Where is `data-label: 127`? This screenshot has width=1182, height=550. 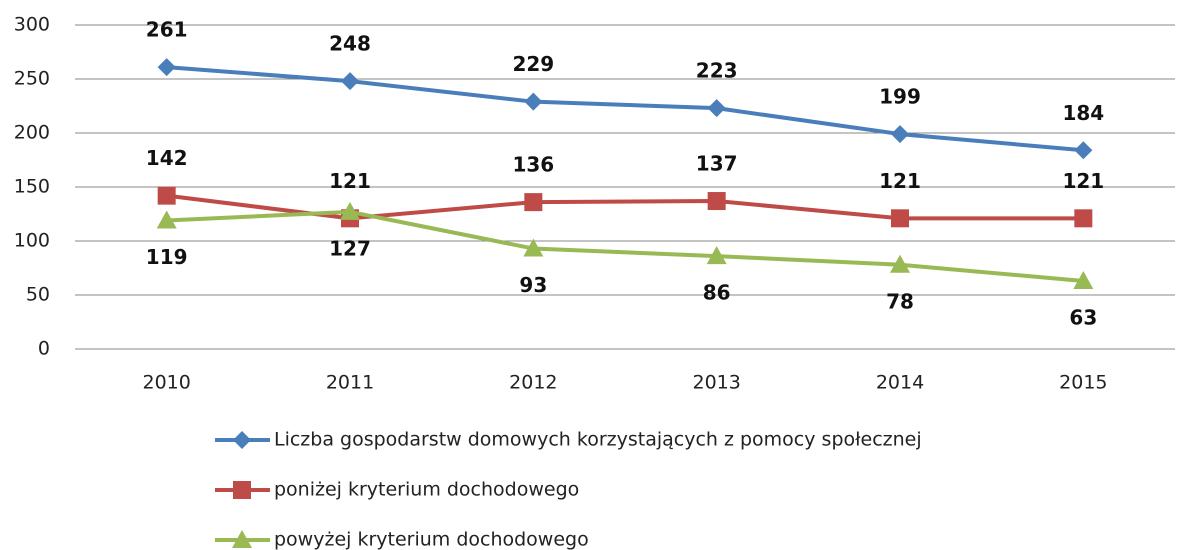 data-label: 127 is located at coordinates (350, 248).